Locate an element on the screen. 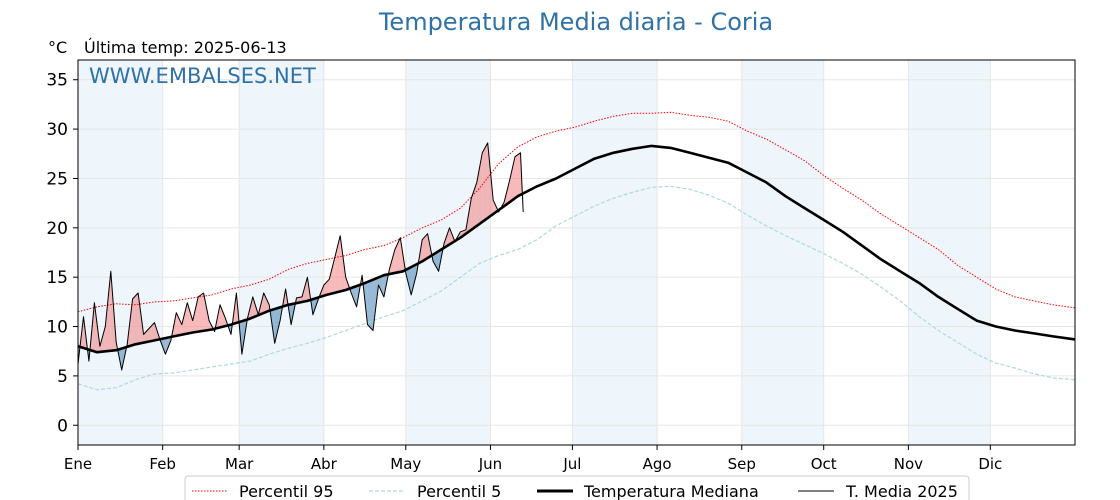 The height and width of the screenshot is (500, 1120). x-tick-label: Sep is located at coordinates (742, 464).